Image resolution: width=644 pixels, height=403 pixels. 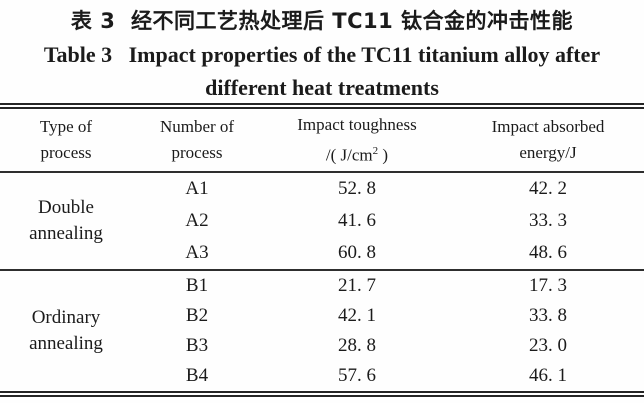 What do you see at coordinates (197, 285) in the screenshot?
I see `process-number-cell: B1` at bounding box center [197, 285].